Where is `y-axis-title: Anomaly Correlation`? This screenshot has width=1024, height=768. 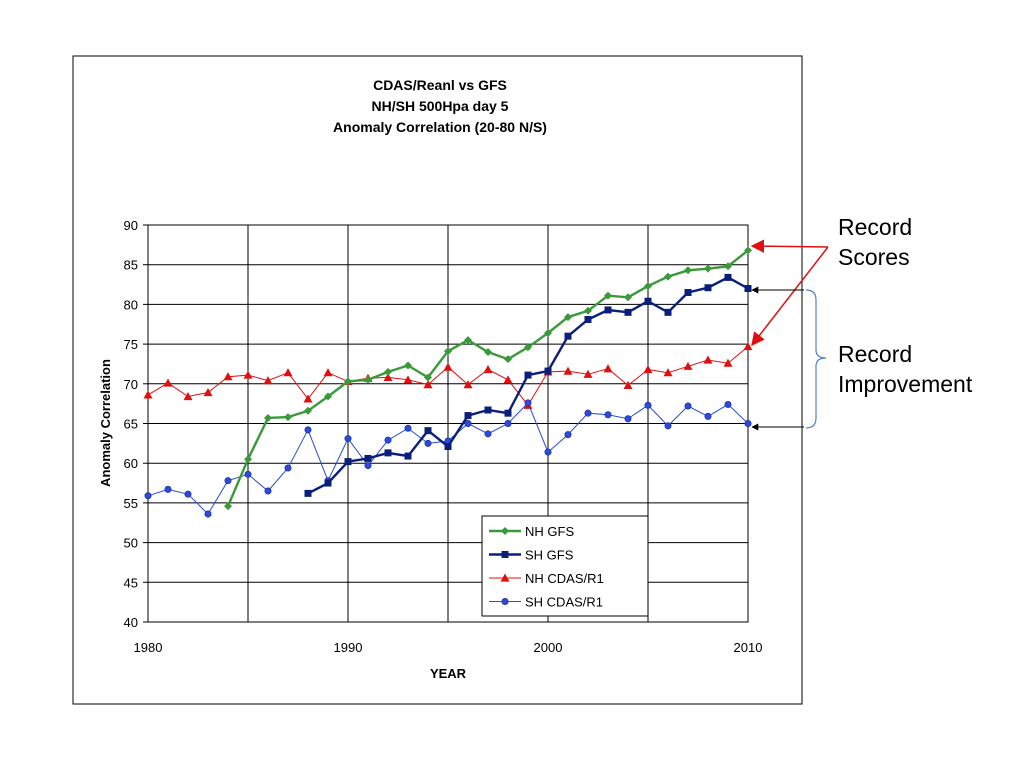 y-axis-title: Anomaly Correlation is located at coordinates (105, 423).